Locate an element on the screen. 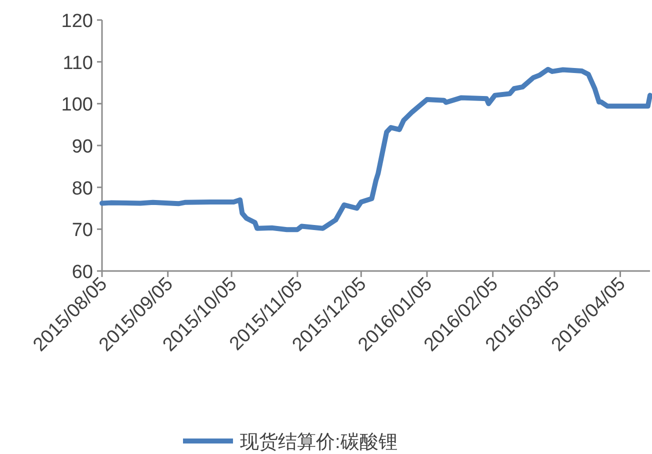 The height and width of the screenshot is (454, 652). y-tick-label: 90 is located at coordinates (82, 147).